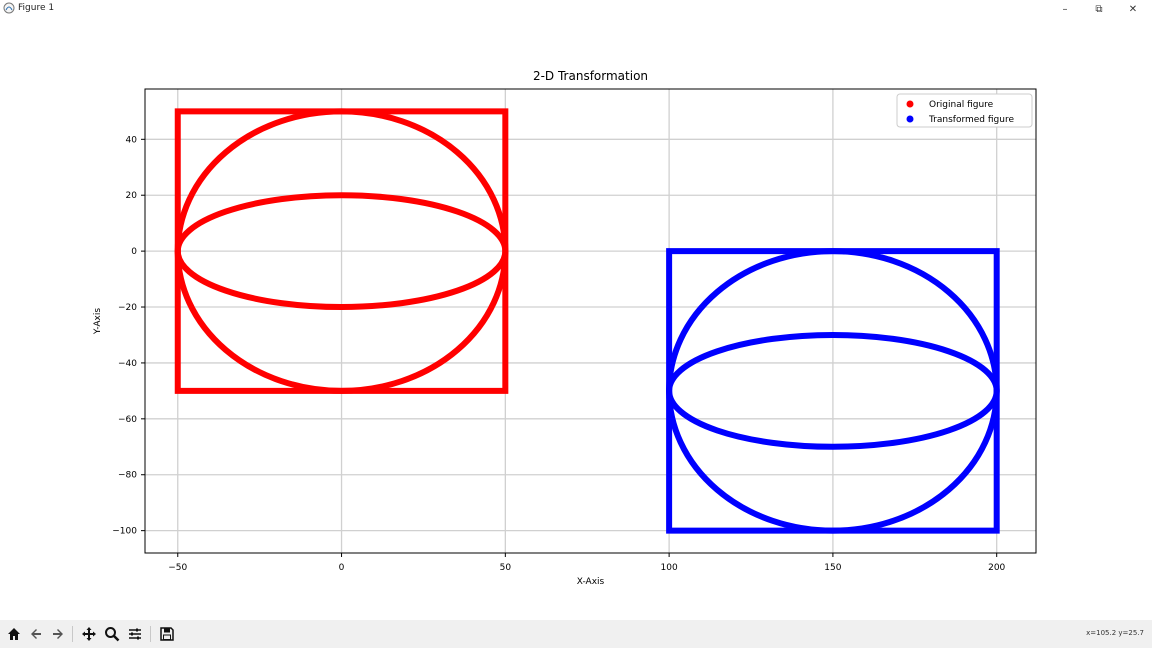 This screenshot has height=648, width=1152. What do you see at coordinates (36, 634) in the screenshot?
I see `back-icon` at bounding box center [36, 634].